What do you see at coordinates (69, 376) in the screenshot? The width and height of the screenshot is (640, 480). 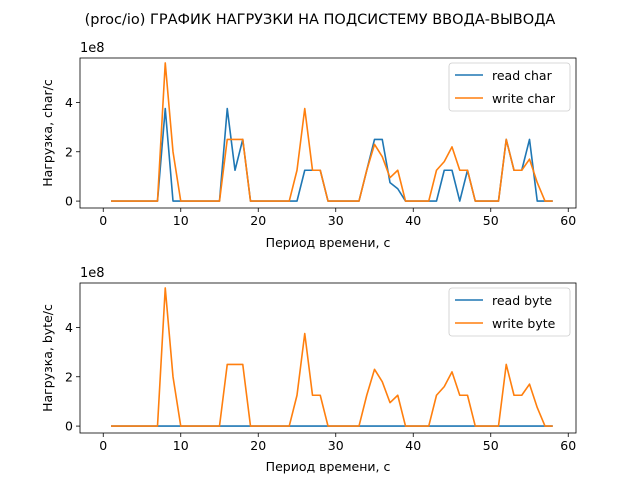 I see `y-tick-label-byte: 2` at bounding box center [69, 376].